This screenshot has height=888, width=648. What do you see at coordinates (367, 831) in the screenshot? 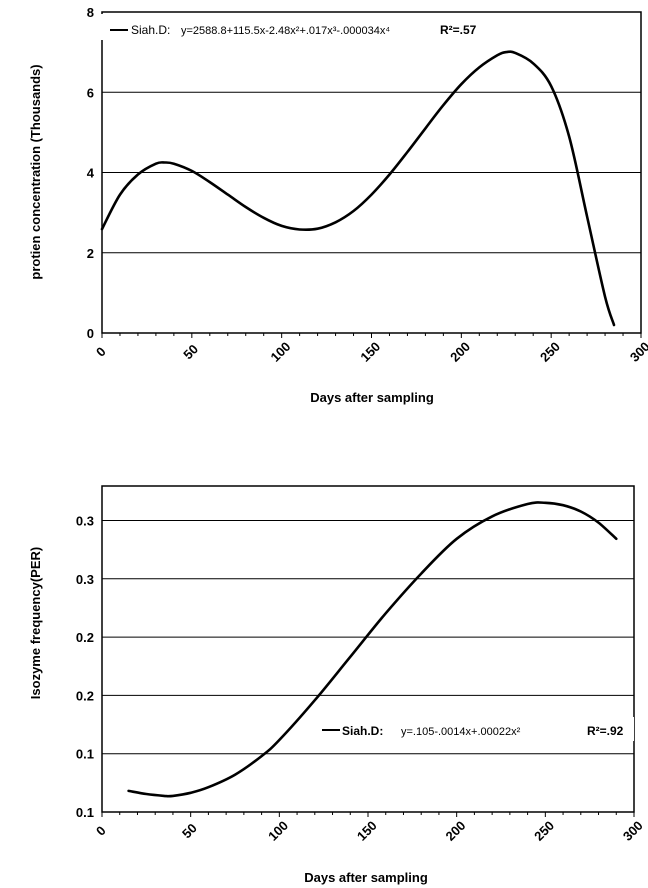
I see `c2-x-tick-label: 150` at bounding box center [367, 831].